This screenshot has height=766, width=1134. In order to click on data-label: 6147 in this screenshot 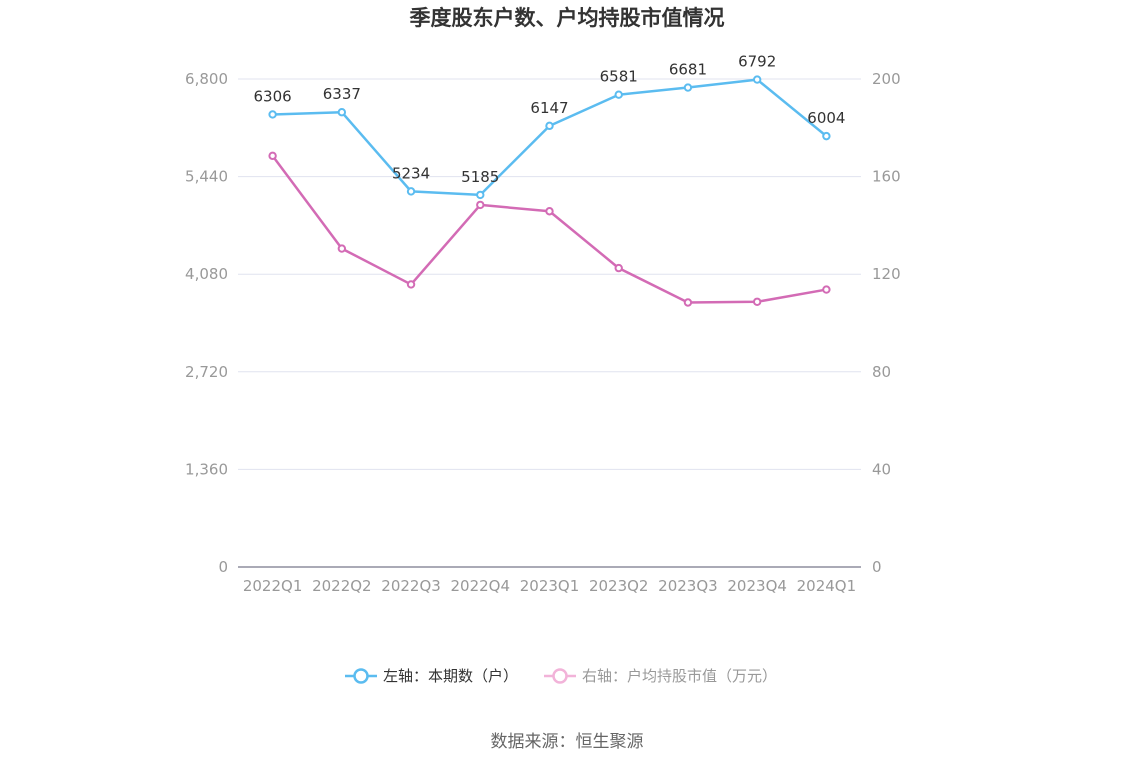, I will do `click(549, 108)`.